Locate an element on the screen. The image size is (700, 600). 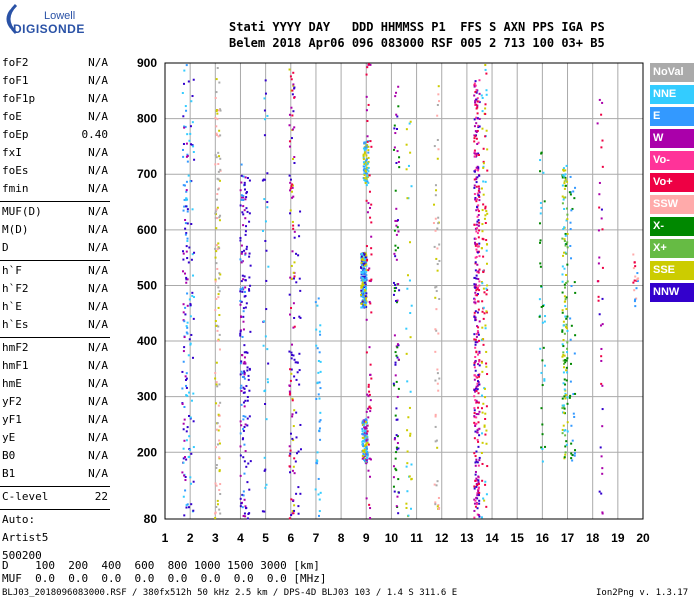
param-name: M(D) is located at coordinates (15, 229).